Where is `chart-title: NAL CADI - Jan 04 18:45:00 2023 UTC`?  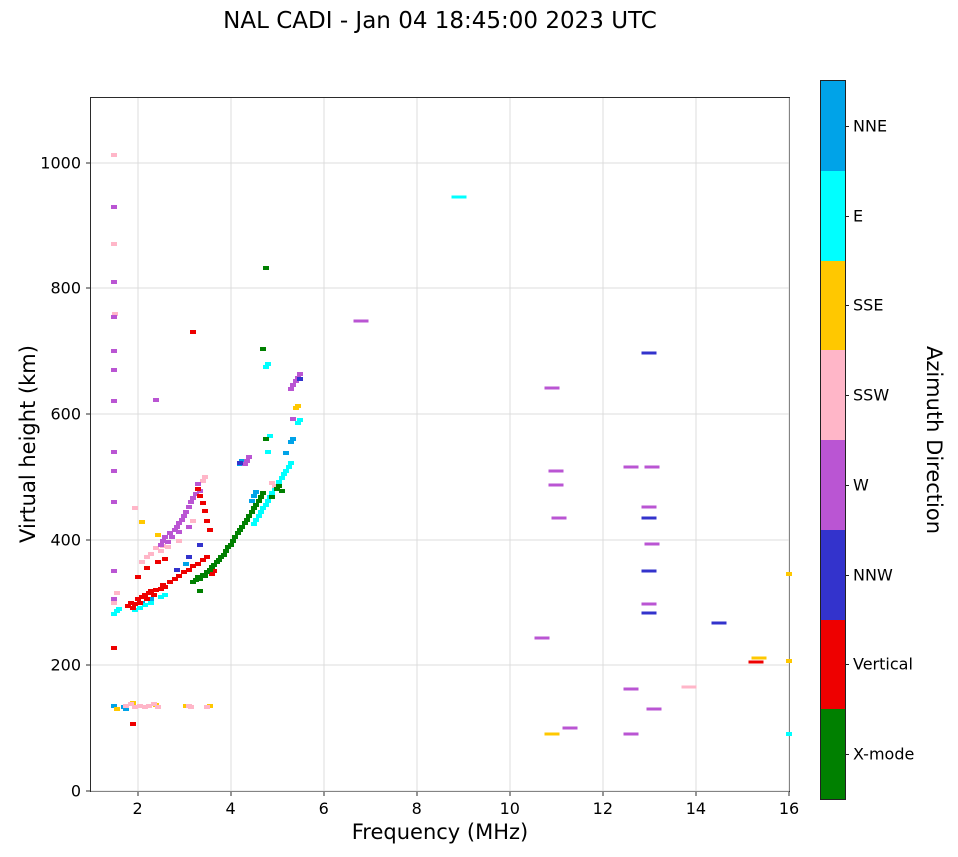 chart-title: NAL CADI - Jan 04 18:45:00 2023 UTC is located at coordinates (440, 21).